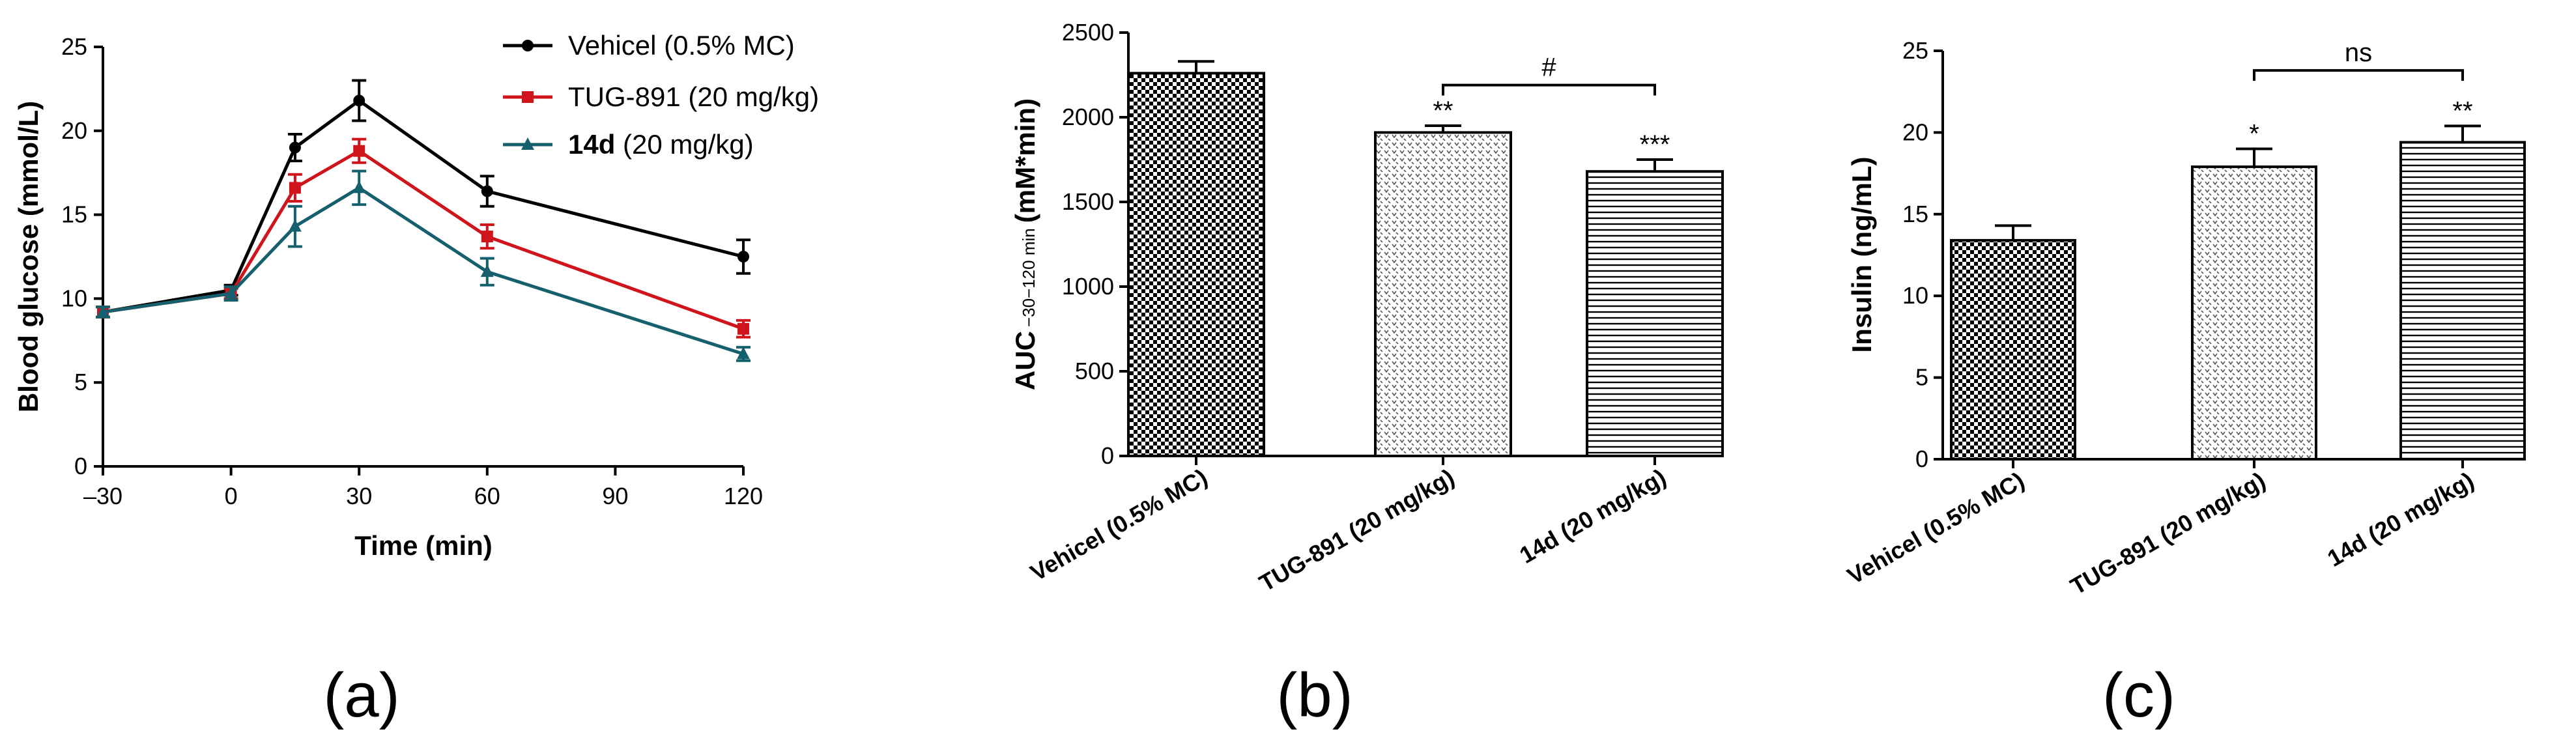 The image size is (2576, 738). I want to click on legend-item-vehicel: Vehicel (0.5% MC), so click(649, 46).